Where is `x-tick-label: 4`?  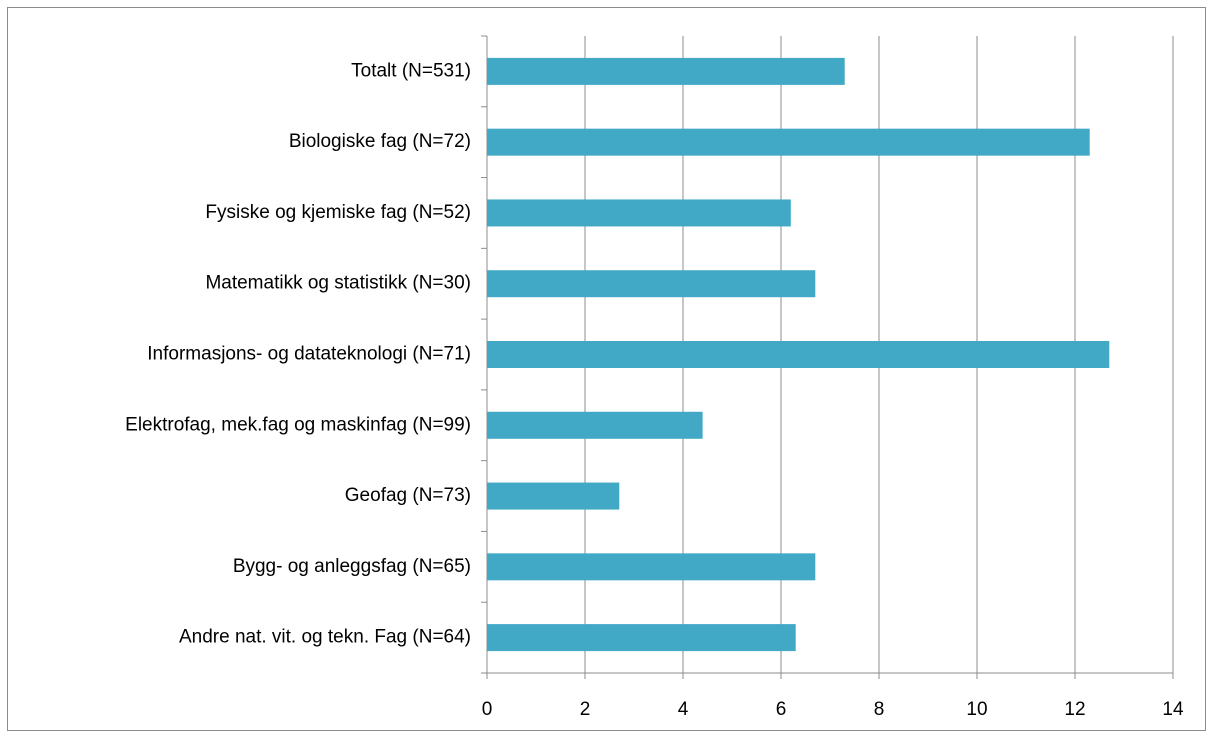 x-tick-label: 4 is located at coordinates (683, 709).